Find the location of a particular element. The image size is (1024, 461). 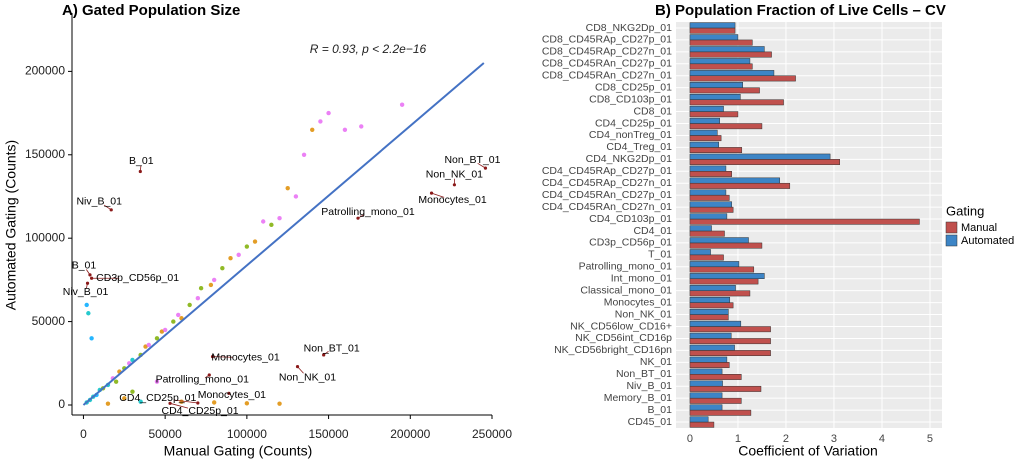

x-tick-label: 2 is located at coordinates (786, 439).